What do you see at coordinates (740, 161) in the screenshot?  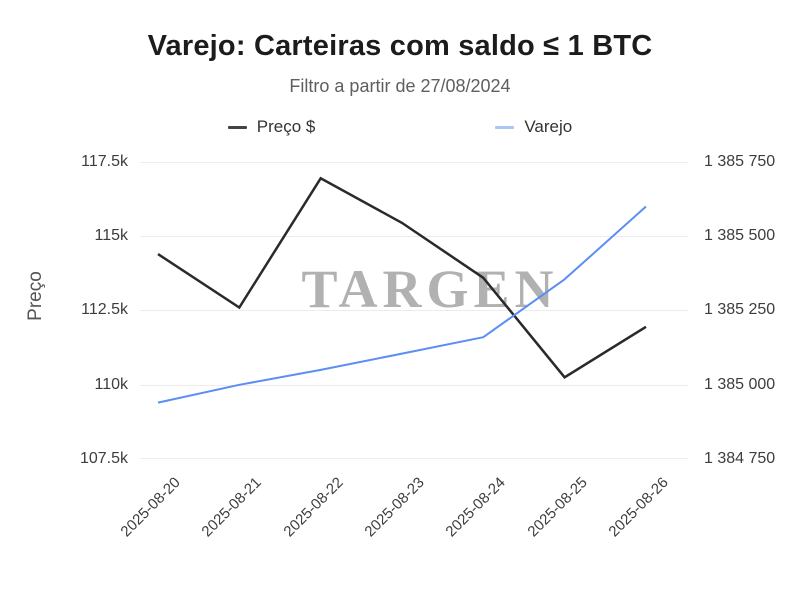 I see `right-axis-tick: 1 385 750` at bounding box center [740, 161].